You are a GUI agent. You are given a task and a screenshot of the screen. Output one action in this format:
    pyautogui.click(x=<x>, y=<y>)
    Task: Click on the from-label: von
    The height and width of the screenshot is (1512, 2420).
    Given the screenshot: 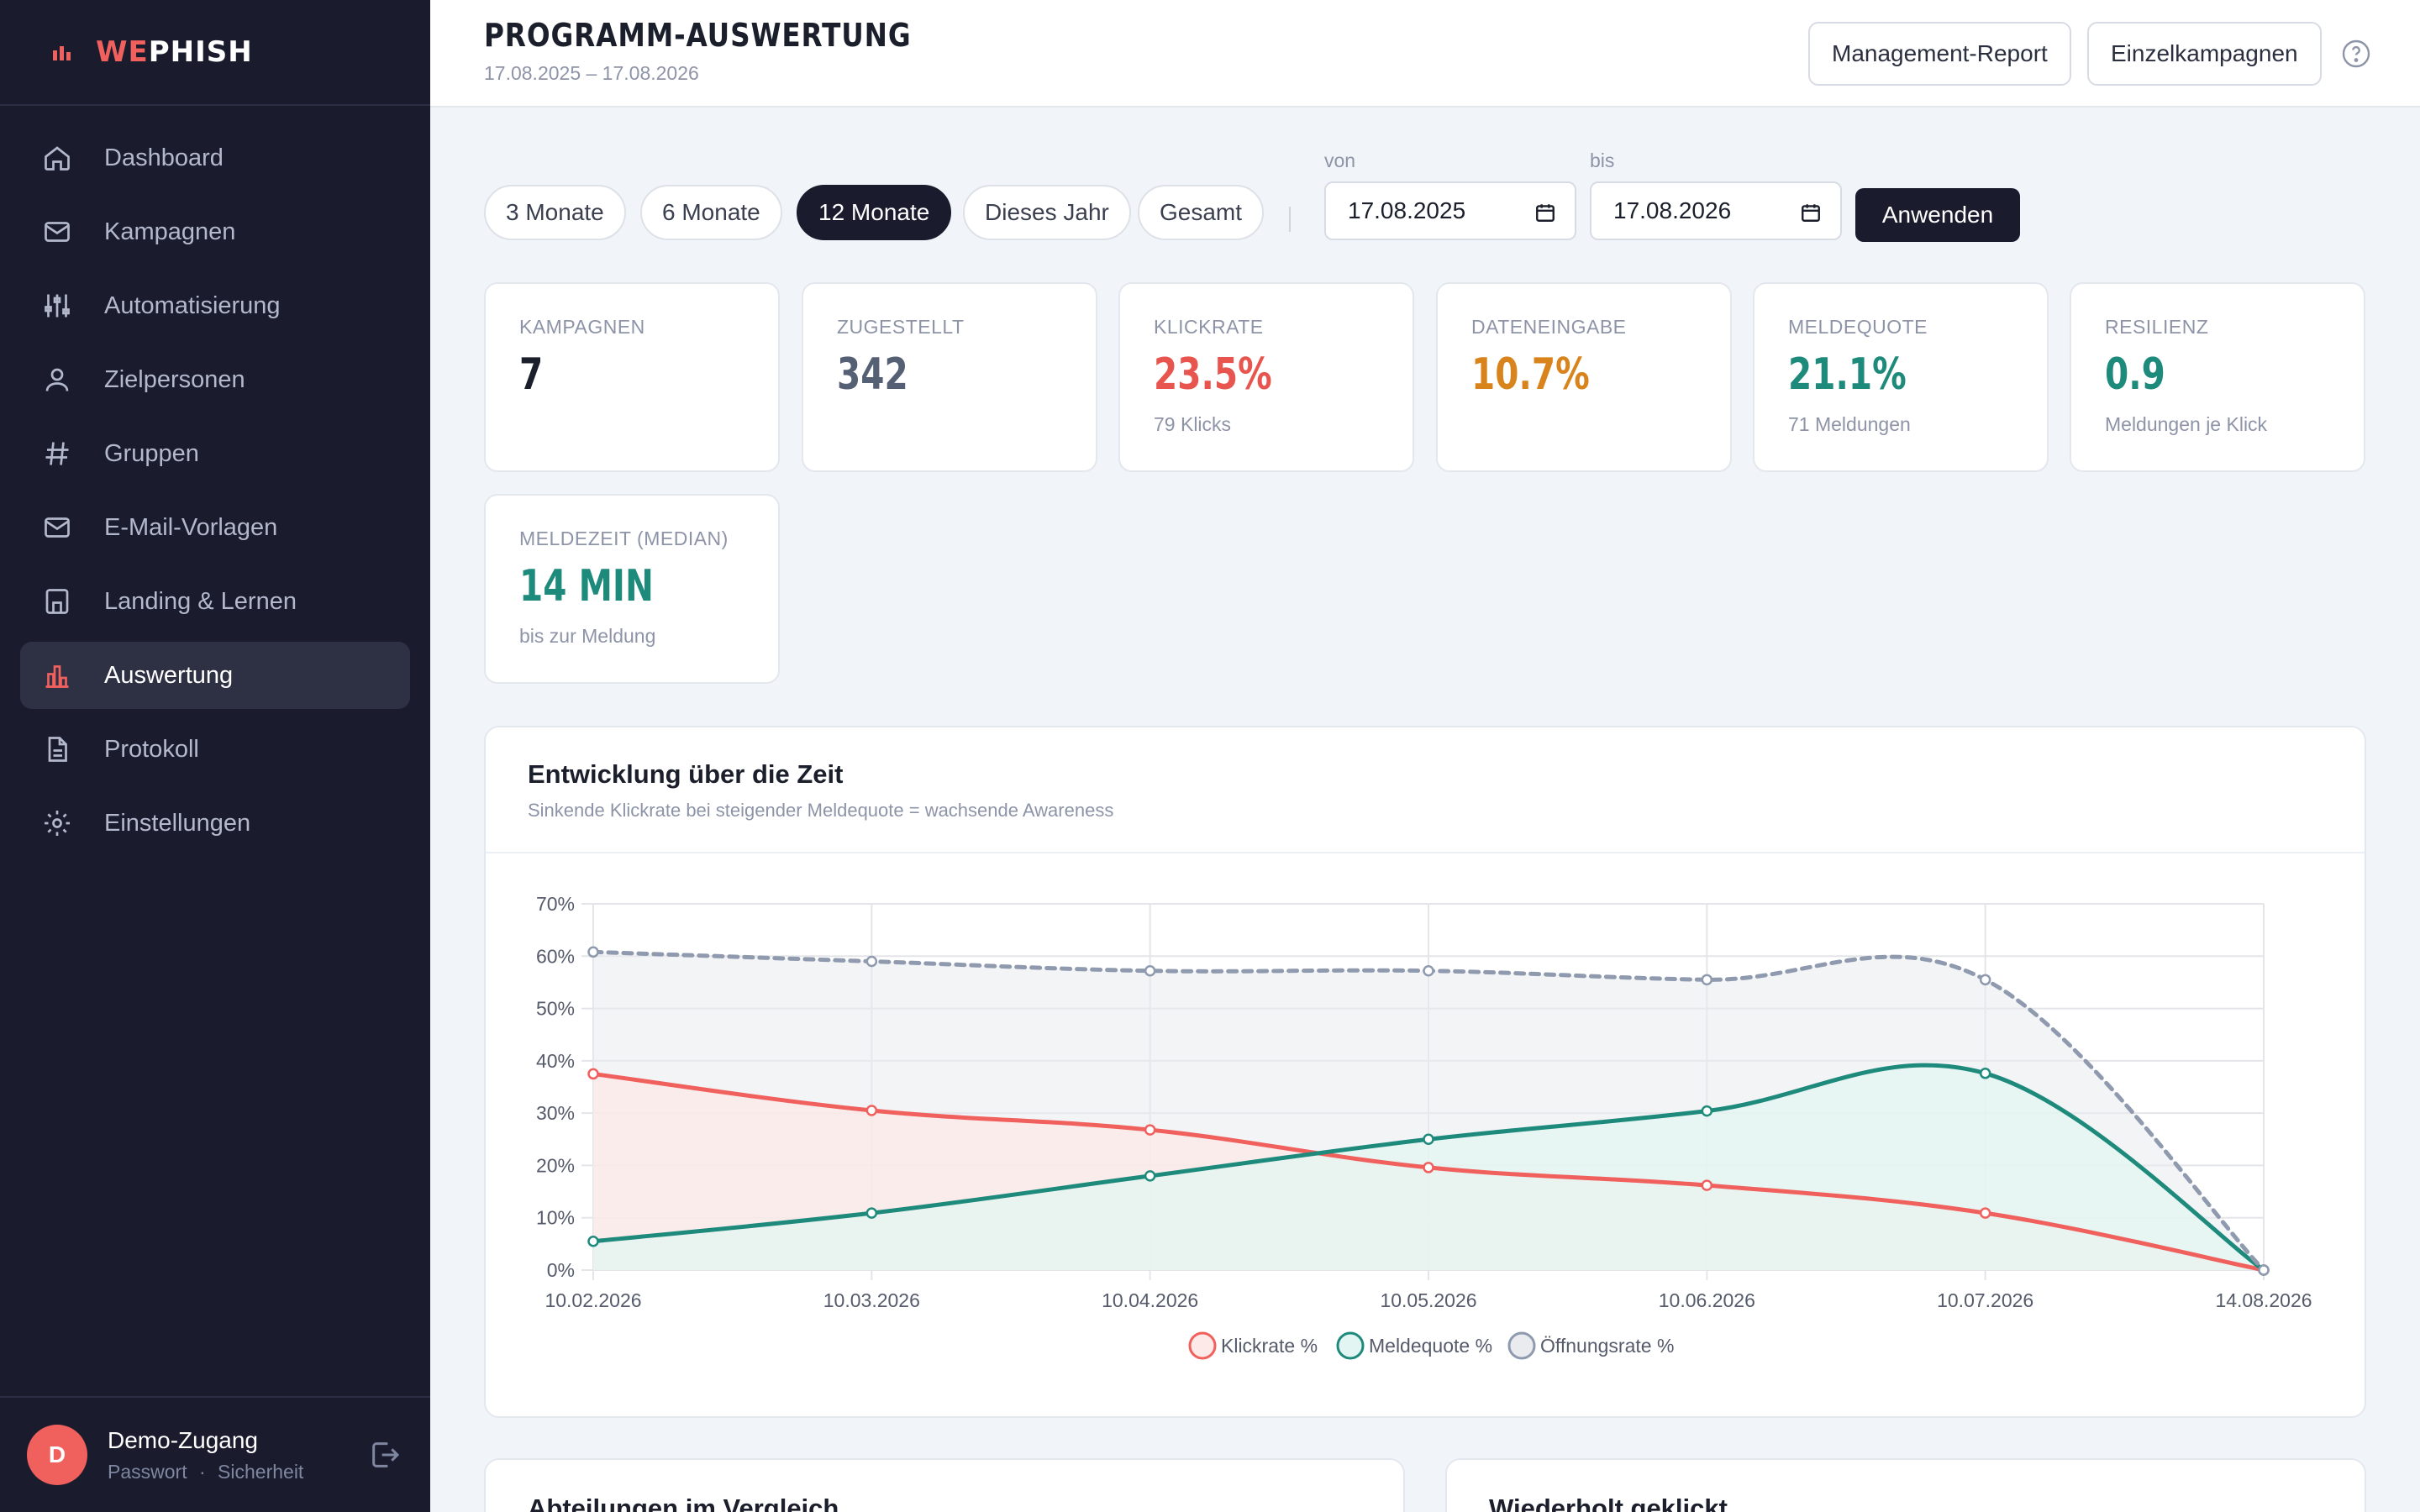 What is the action you would take?
    pyautogui.click(x=1340, y=160)
    